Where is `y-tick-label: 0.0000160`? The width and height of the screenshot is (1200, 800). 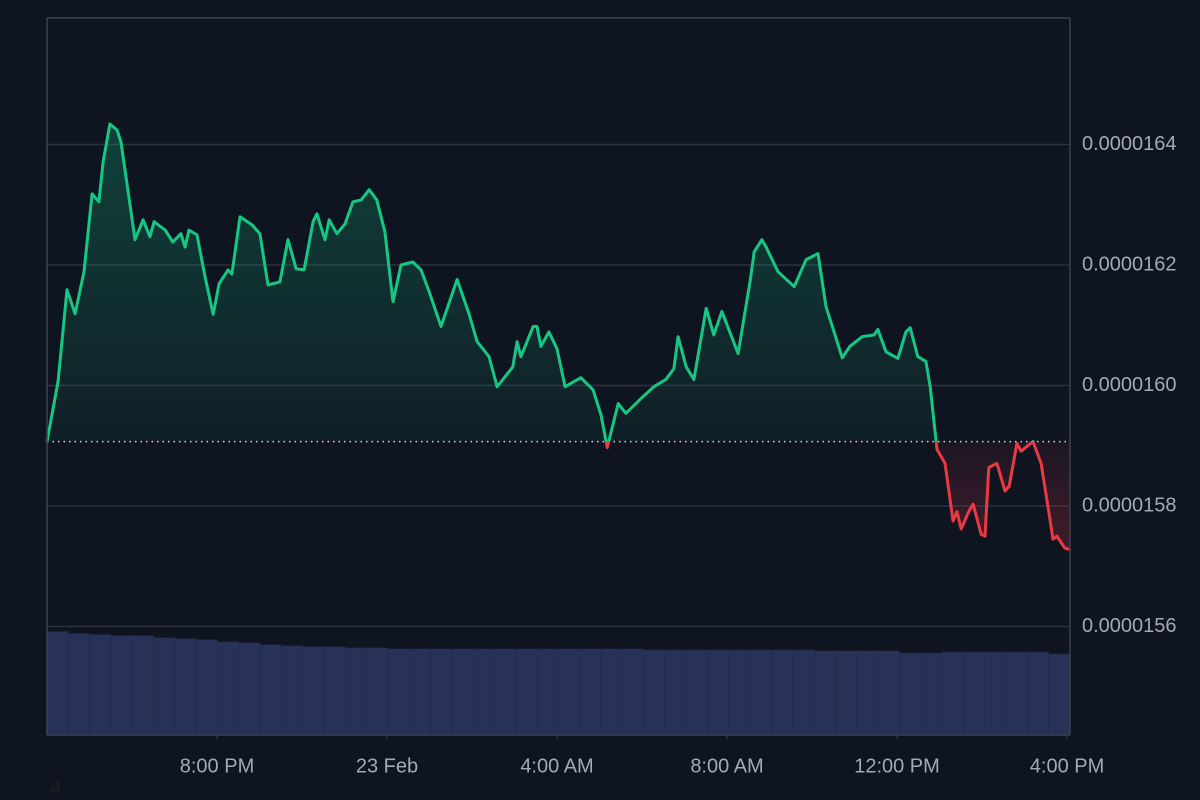 y-tick-label: 0.0000160 is located at coordinates (1129, 385).